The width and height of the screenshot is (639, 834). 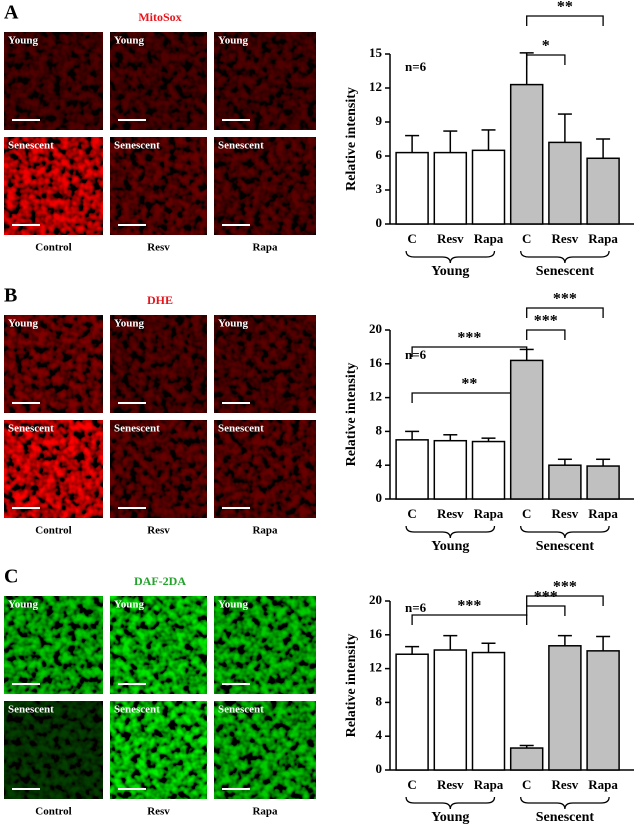 What do you see at coordinates (379, 188) in the screenshot?
I see `y-tick-label: 3` at bounding box center [379, 188].